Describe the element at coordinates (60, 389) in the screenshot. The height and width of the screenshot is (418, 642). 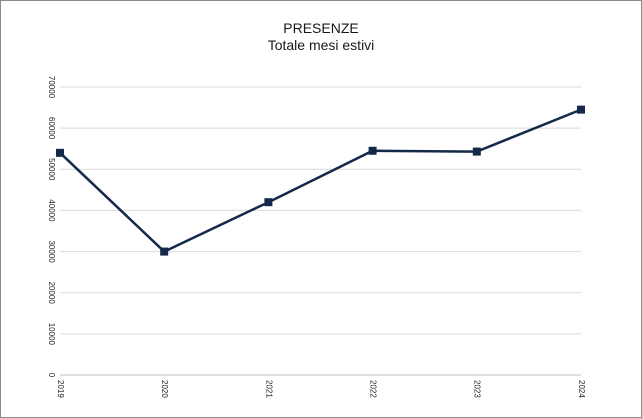
I see `x-tick-label: 2019` at that location.